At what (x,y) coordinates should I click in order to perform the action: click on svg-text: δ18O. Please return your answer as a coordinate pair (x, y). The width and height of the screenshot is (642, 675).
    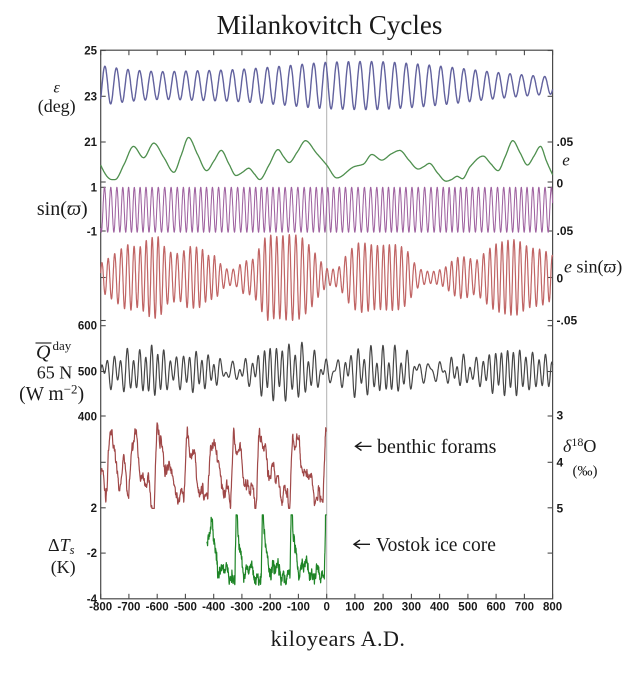
    Looking at the image, I should click on (579, 445).